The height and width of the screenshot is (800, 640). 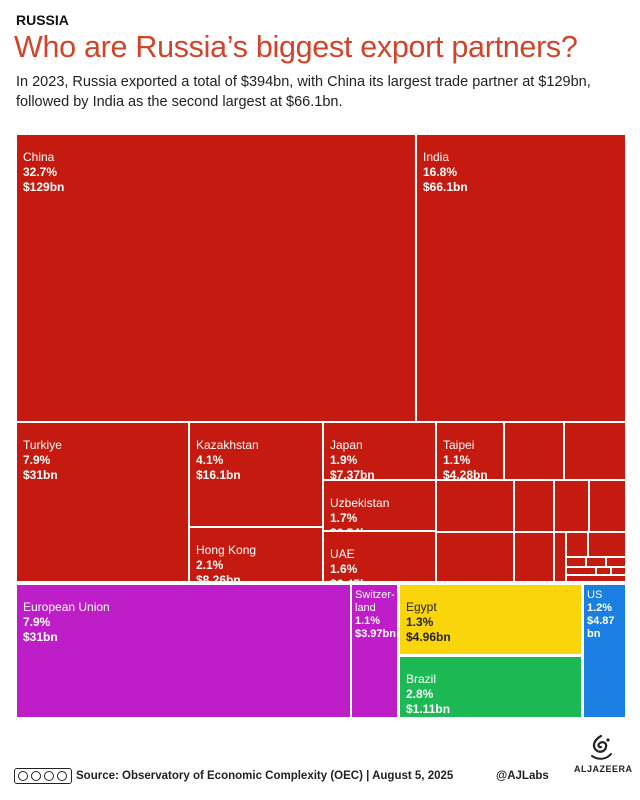 What do you see at coordinates (459, 445) in the screenshot?
I see `cell-name: Taipei` at bounding box center [459, 445].